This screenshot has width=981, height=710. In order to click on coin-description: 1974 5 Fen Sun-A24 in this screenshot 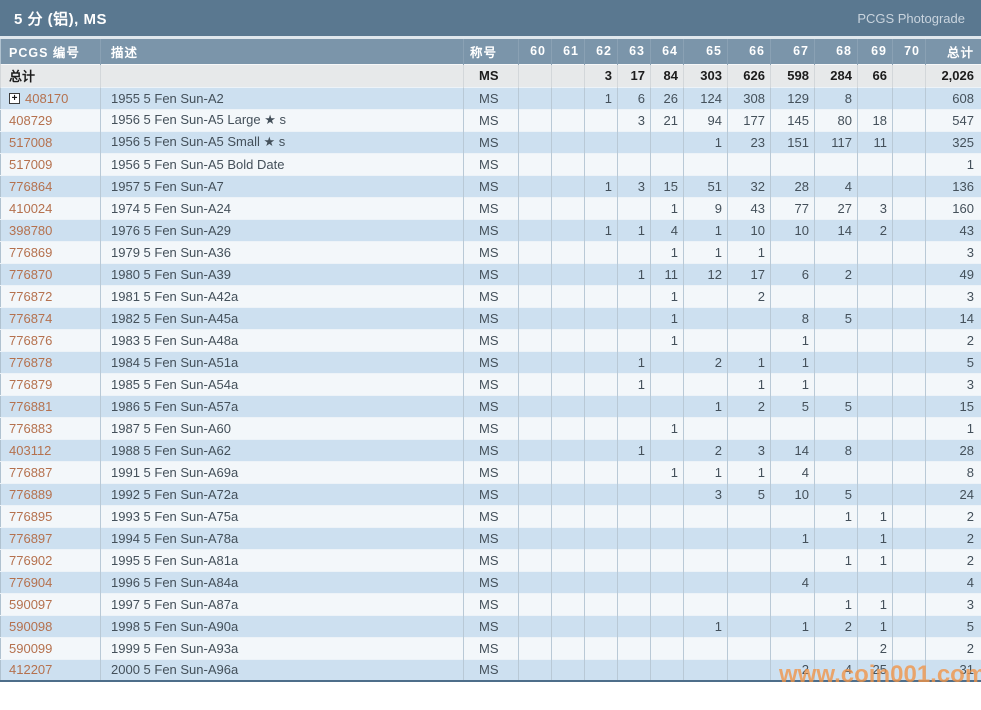, I will do `click(282, 207)`.